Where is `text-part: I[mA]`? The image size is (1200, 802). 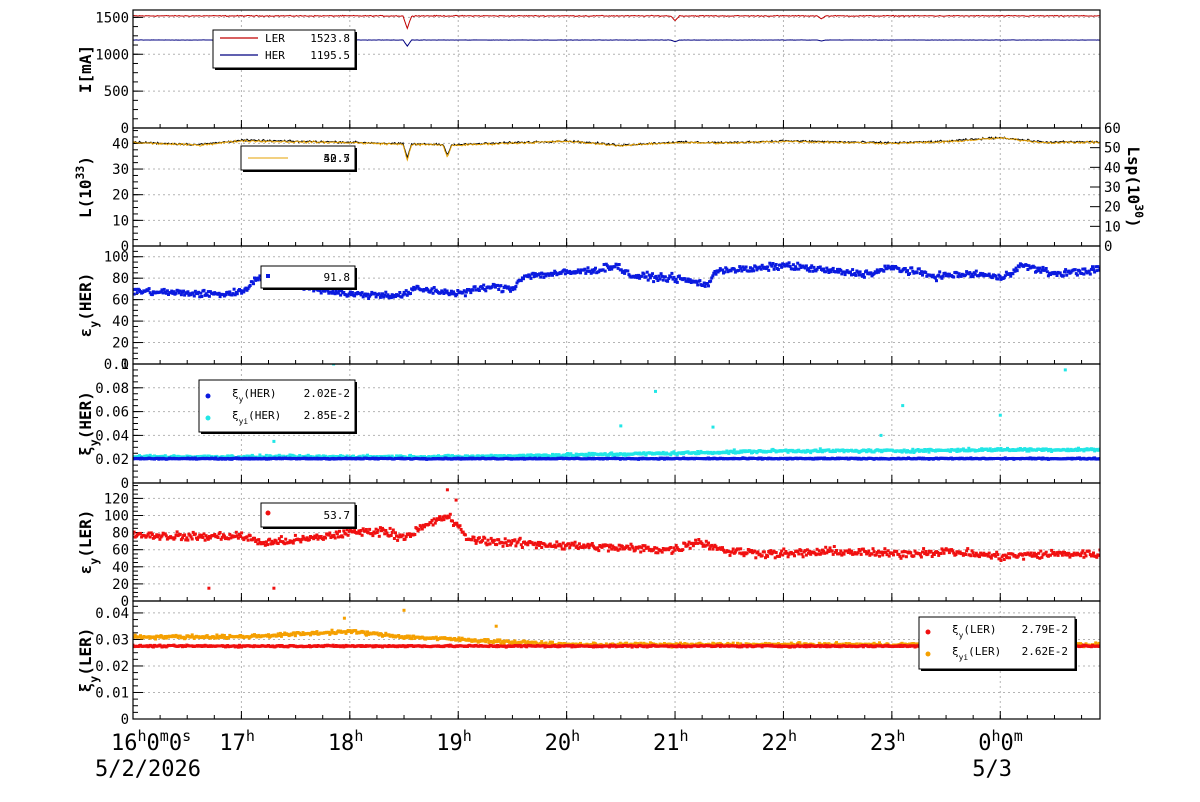
text-part: I[mA] is located at coordinates (85, 69).